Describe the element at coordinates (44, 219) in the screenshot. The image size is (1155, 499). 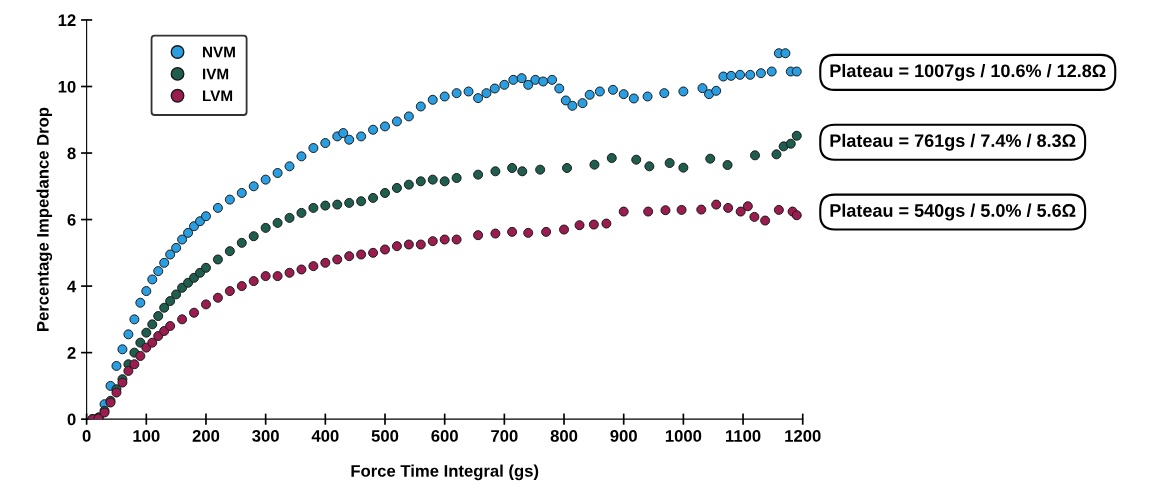
I see `y-axis-title: Percentage Impedance Drop` at that location.